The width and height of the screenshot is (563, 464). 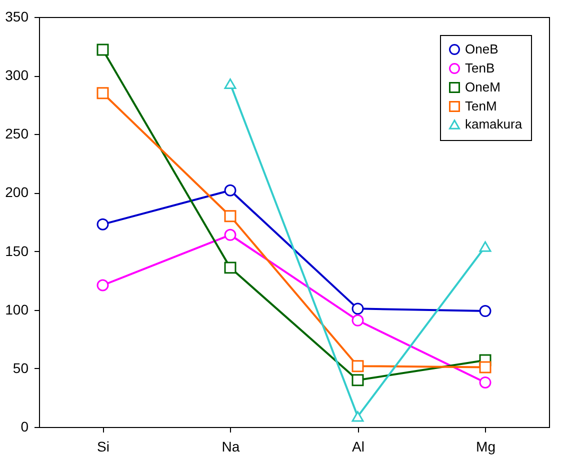 What do you see at coordinates (17, 250) in the screenshot?
I see `y-tick-label: 150` at bounding box center [17, 250].